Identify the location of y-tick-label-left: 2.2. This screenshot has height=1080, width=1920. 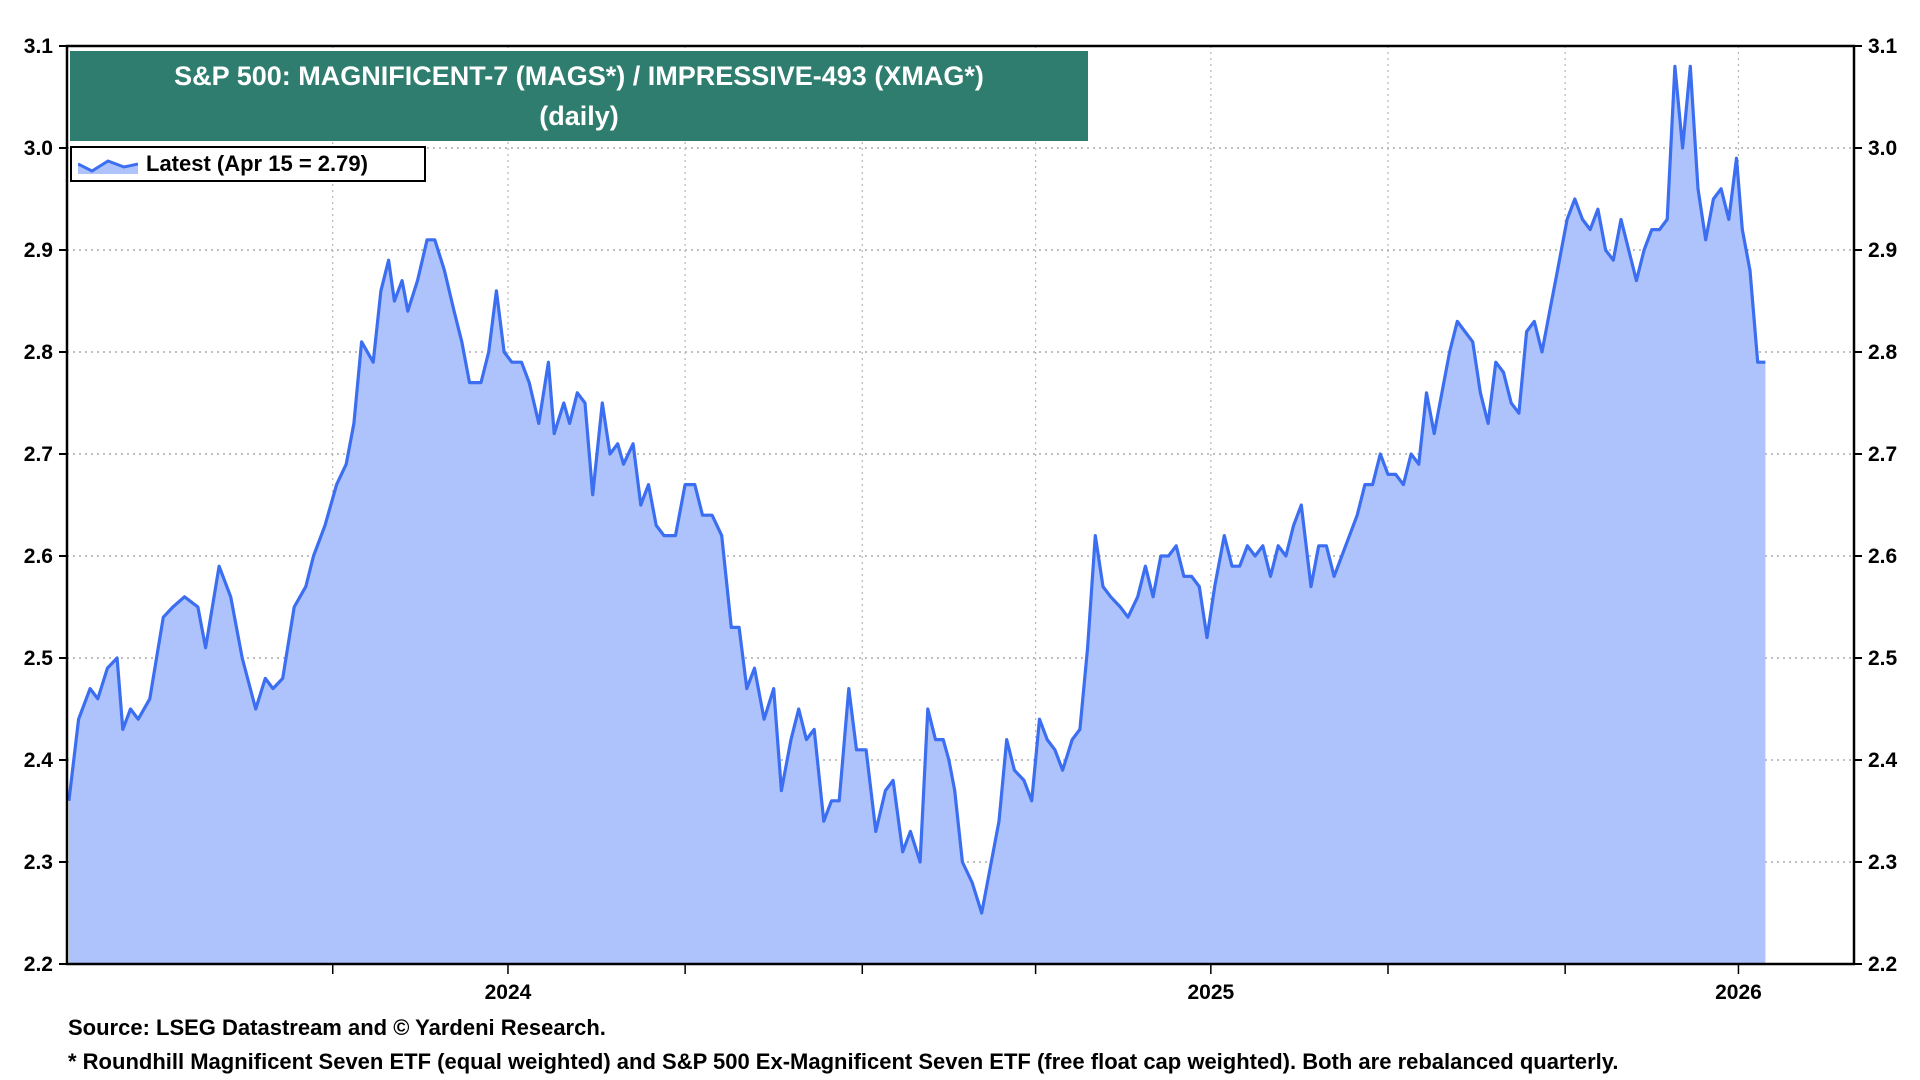
(38, 964).